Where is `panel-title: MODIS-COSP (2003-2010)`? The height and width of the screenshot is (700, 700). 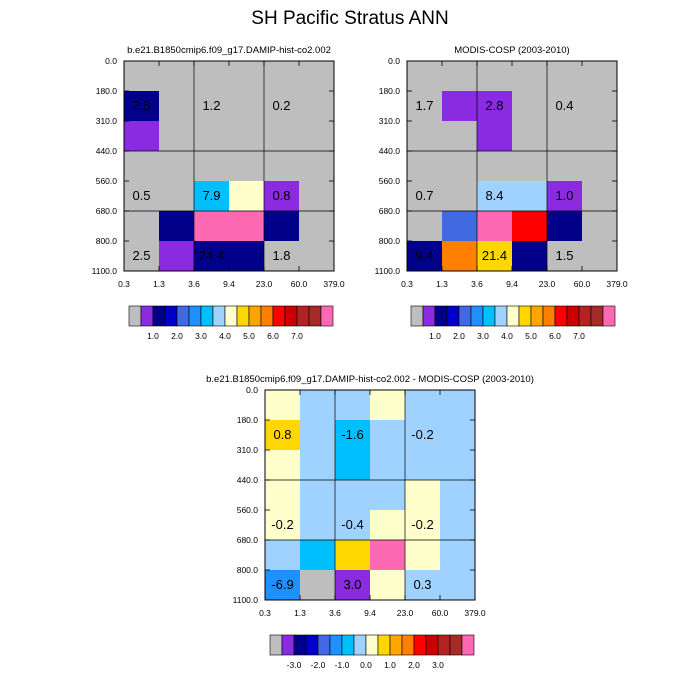
panel-title: MODIS-COSP (2003-2010) is located at coordinates (511, 50).